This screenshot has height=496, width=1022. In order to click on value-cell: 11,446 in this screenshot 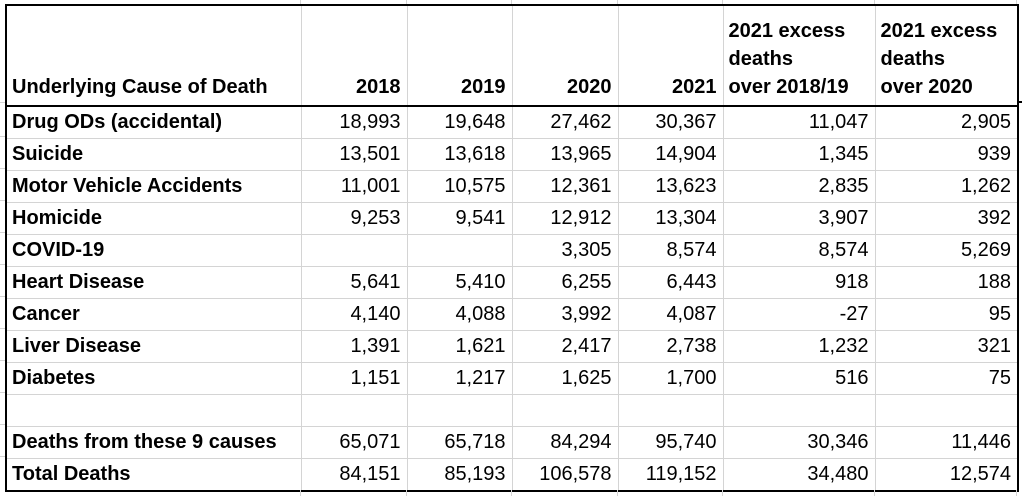, I will do `click(946, 442)`.